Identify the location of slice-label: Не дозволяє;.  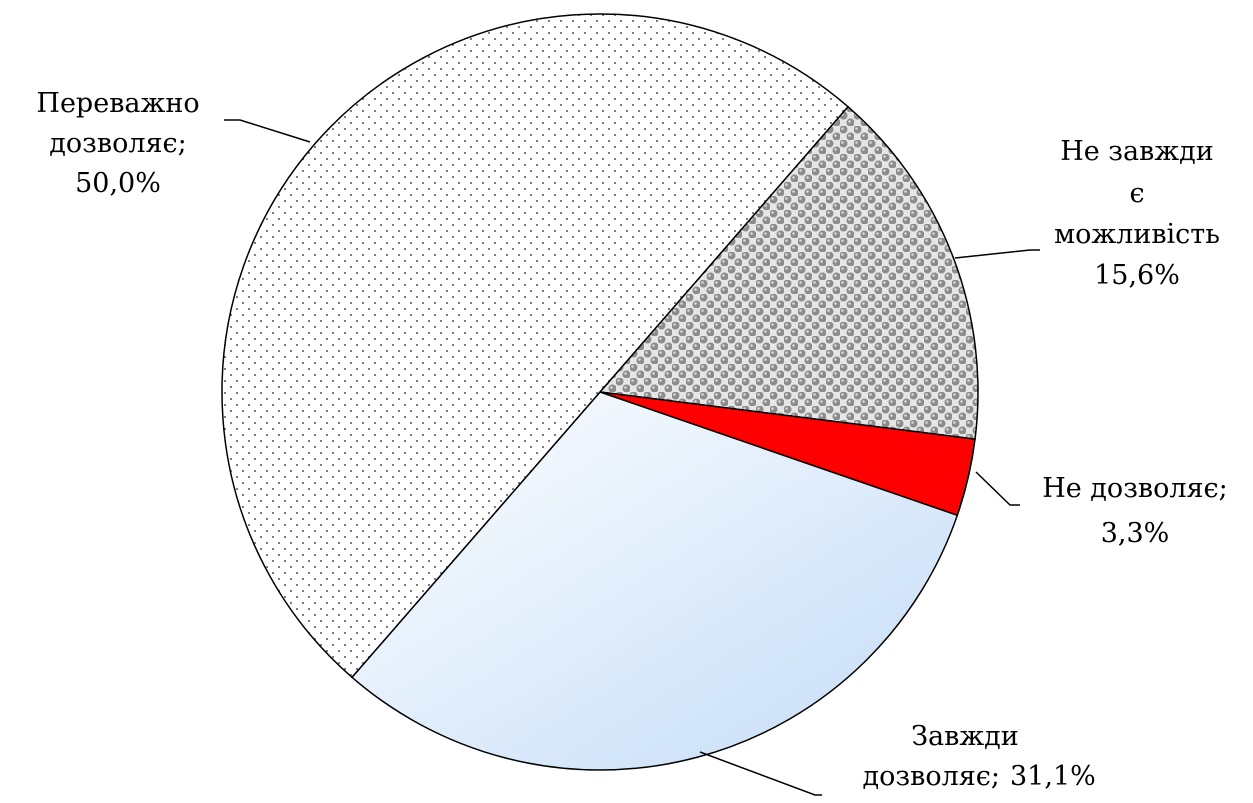
(1135, 488).